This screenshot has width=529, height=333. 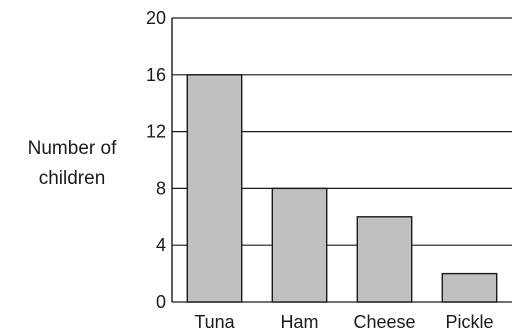 I want to click on x-category-label-pickle: Pickle, so click(x=469, y=322).